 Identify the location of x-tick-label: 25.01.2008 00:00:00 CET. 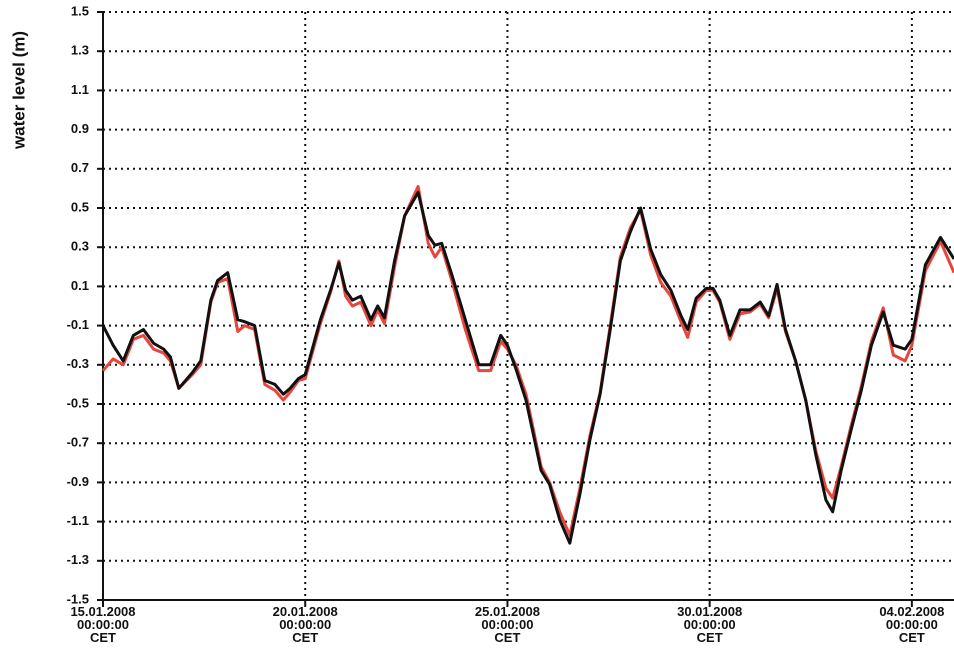
(507, 624).